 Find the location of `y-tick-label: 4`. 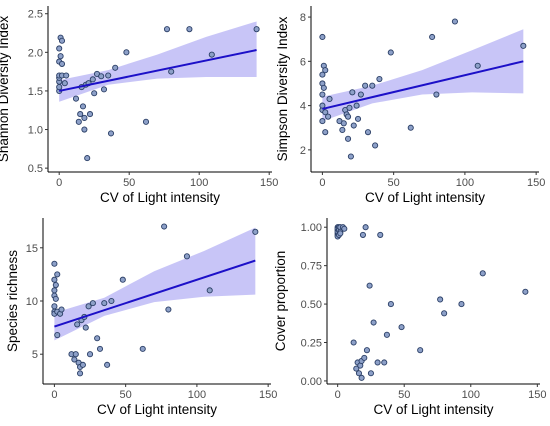

y-tick-label: 4 is located at coordinates (303, 107).